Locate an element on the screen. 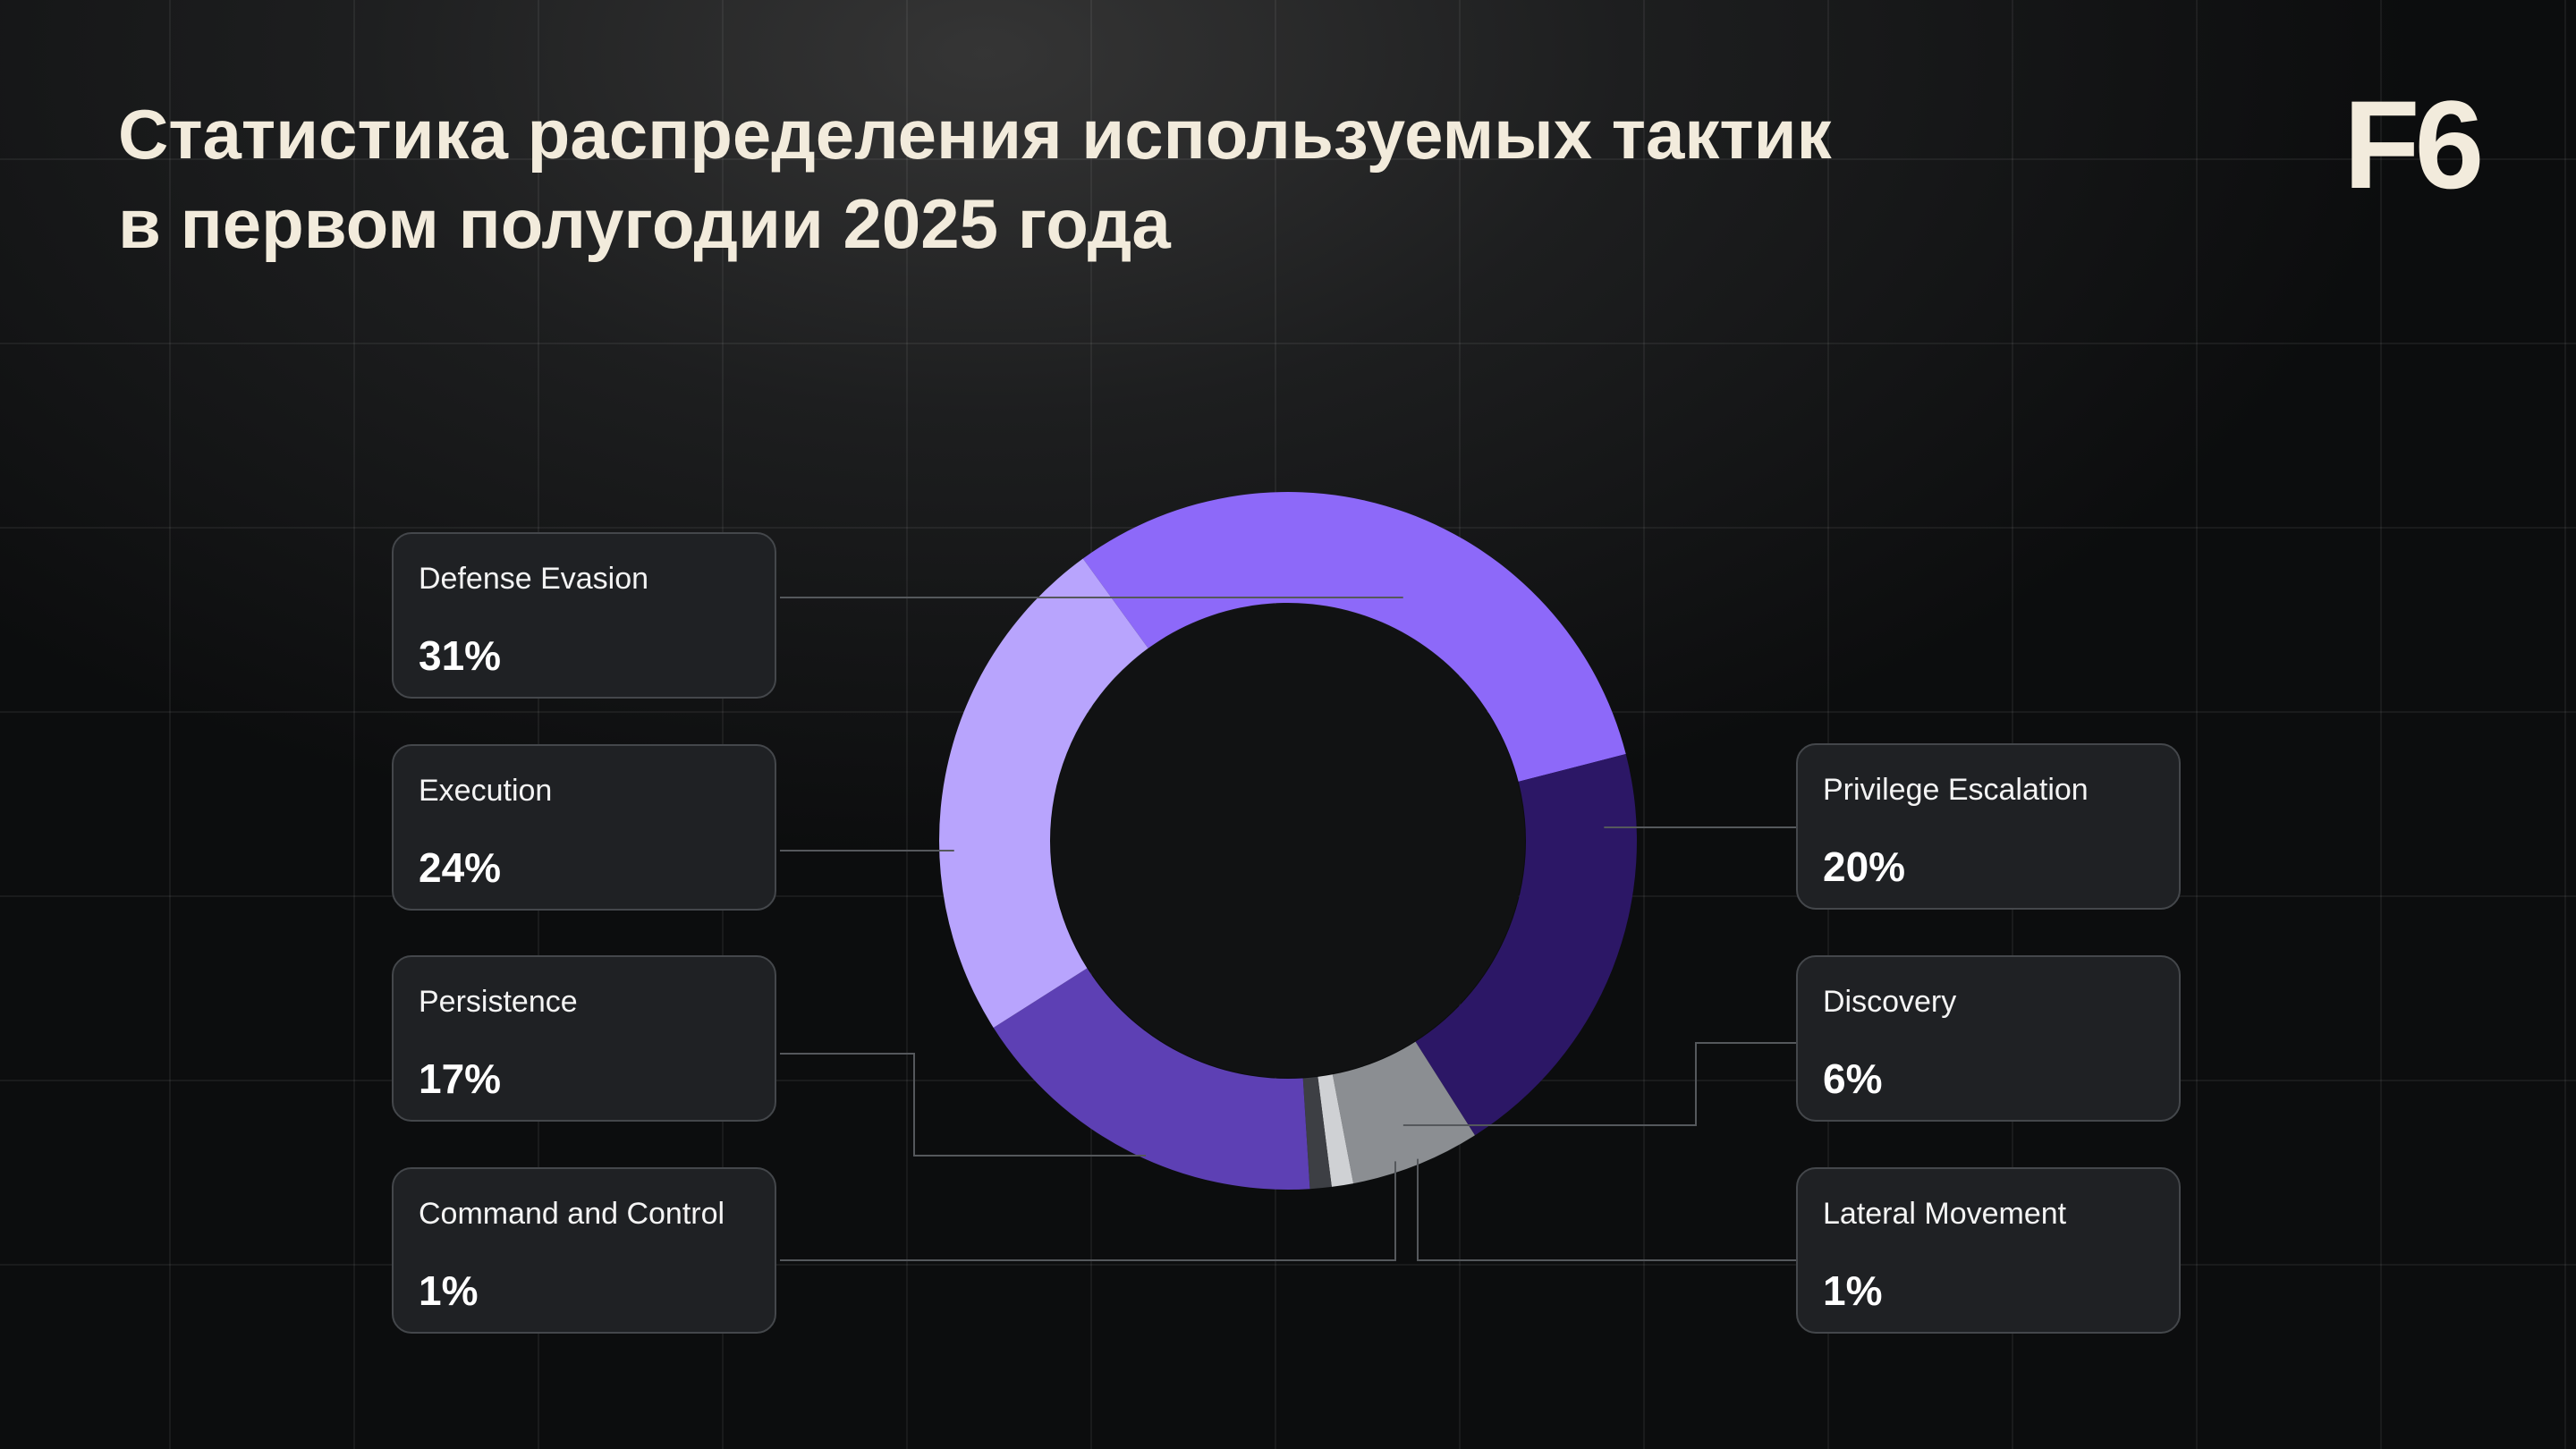 The image size is (2576, 1449). card-percent: 6% is located at coordinates (1853, 1078).